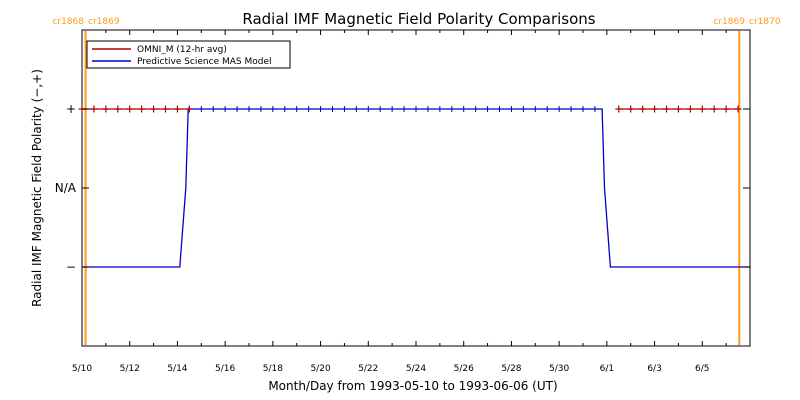  Describe the element at coordinates (654, 369) in the screenshot. I see `x-tick-label-12: 6/3` at that location.